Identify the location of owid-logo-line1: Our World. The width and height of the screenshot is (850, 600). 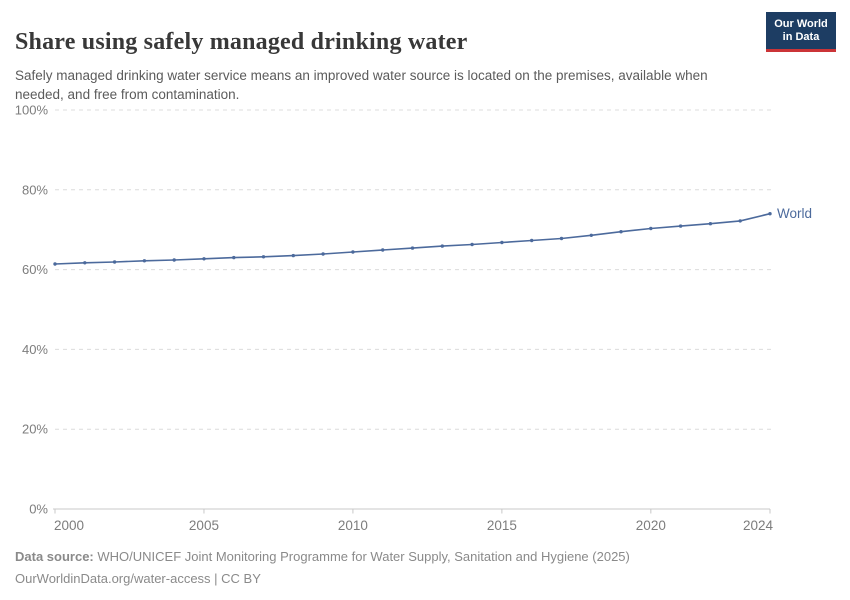
(801, 24).